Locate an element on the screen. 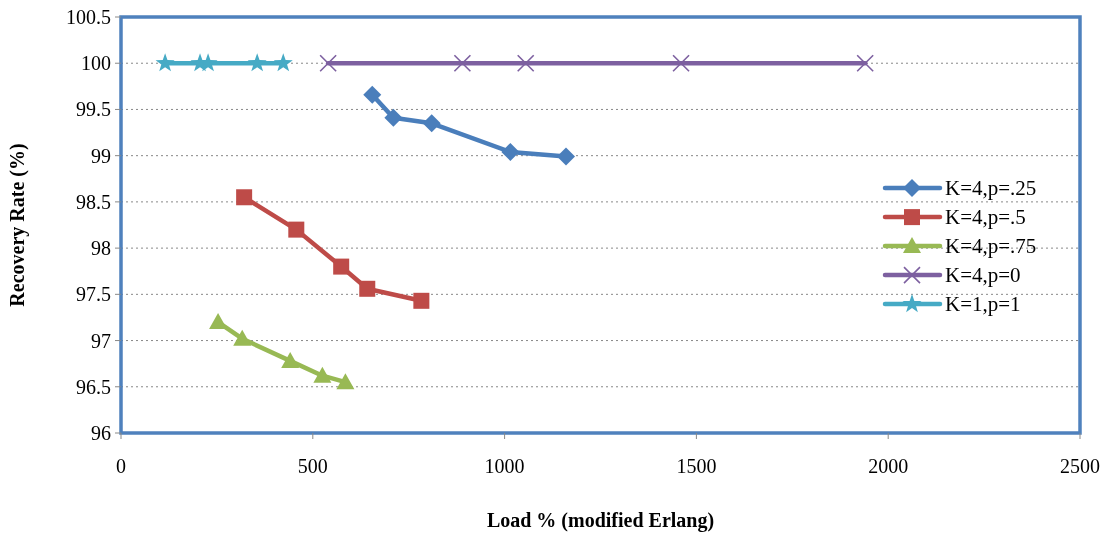  x-tick-label: 0 is located at coordinates (121, 466).